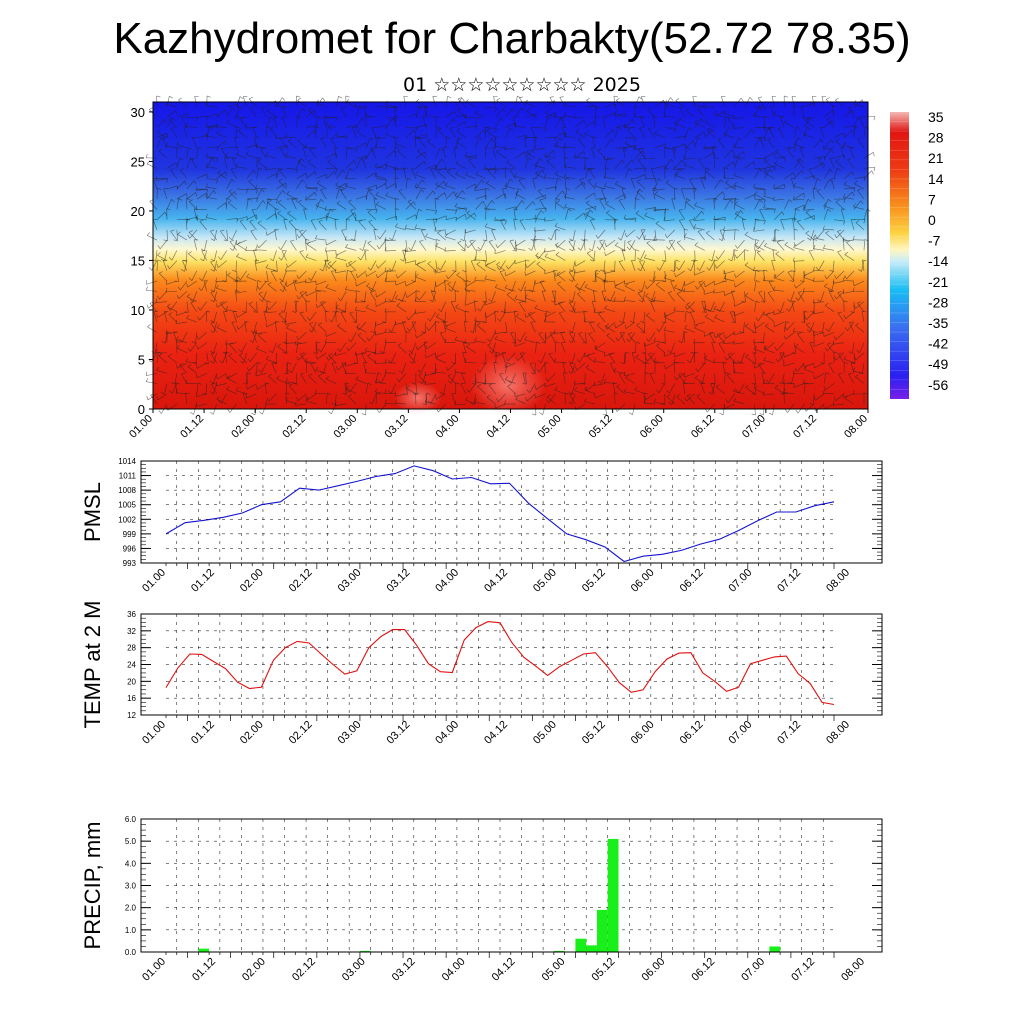 The height and width of the screenshot is (1024, 1024). Describe the element at coordinates (703, 427) in the screenshot. I see `x-tick-label: 06.12` at that location.